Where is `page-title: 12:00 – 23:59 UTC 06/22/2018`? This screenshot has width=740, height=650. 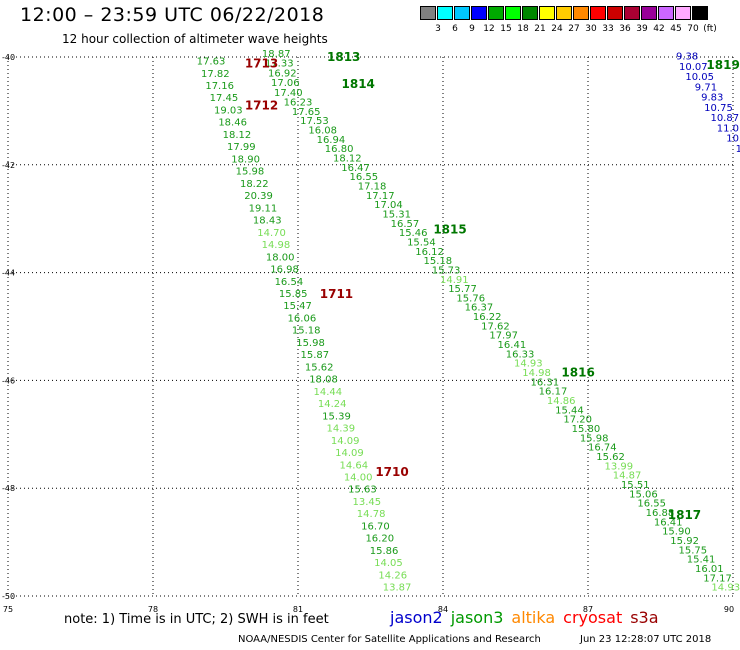 page-title: 12:00 – 23:59 UTC 06/22/2018 is located at coordinates (172, 15).